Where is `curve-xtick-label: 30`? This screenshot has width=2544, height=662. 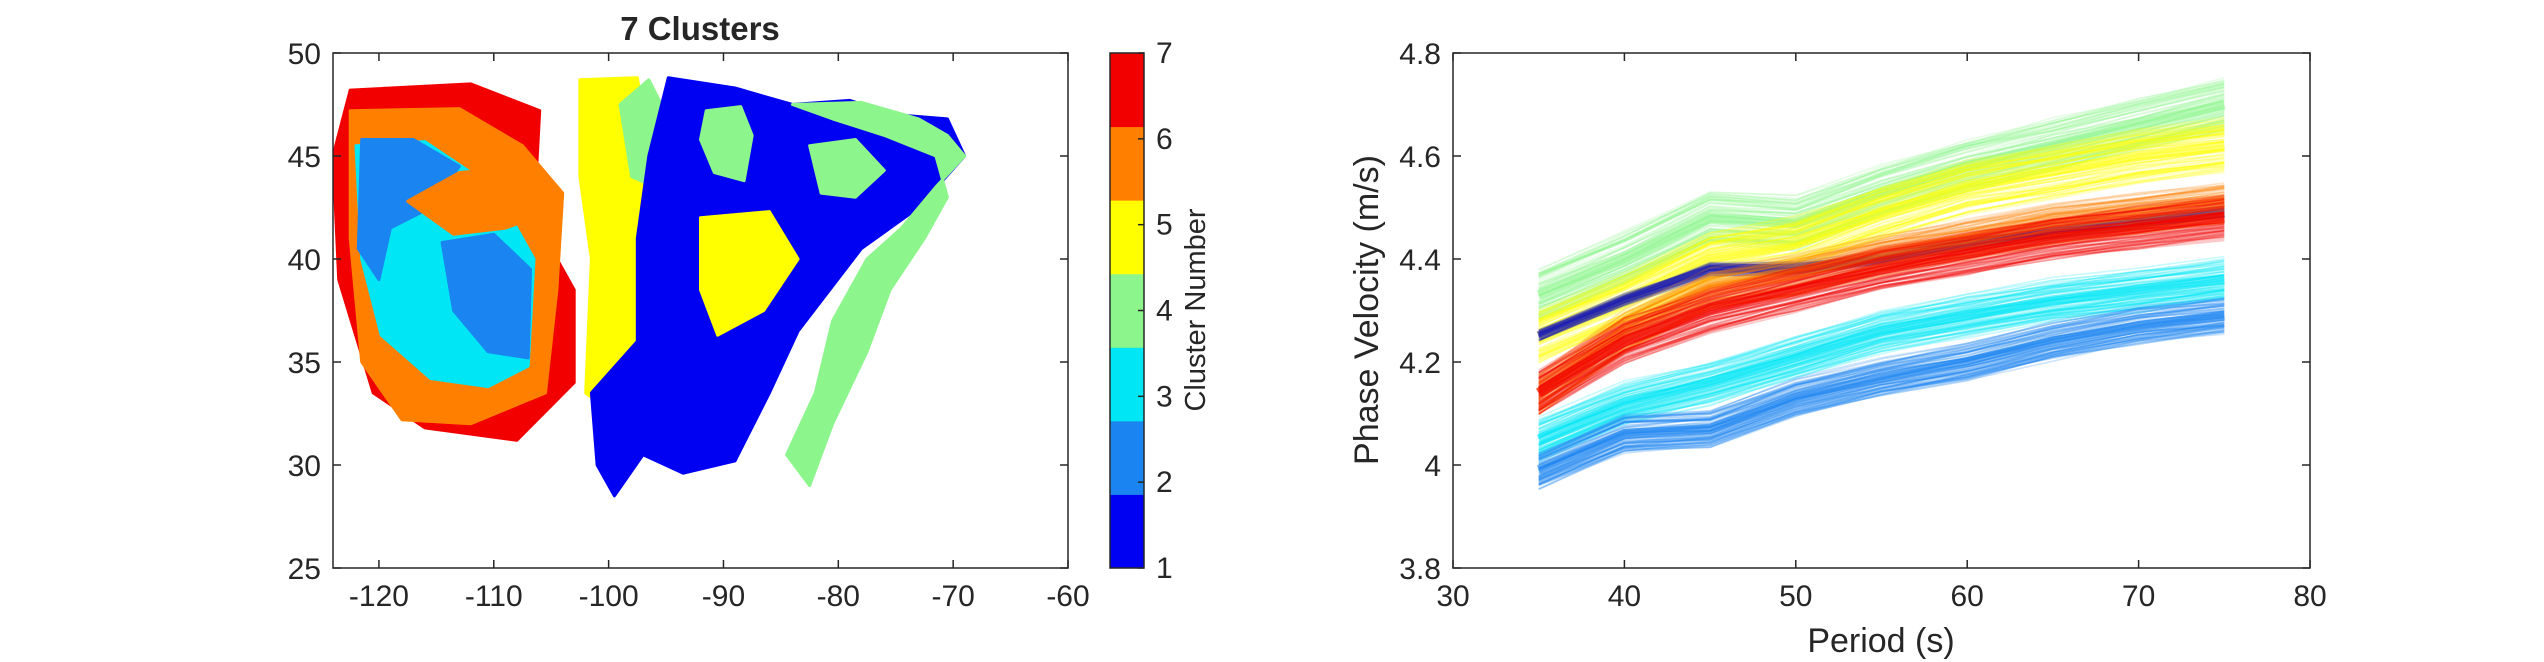 curve-xtick-label: 30 is located at coordinates (1452, 596).